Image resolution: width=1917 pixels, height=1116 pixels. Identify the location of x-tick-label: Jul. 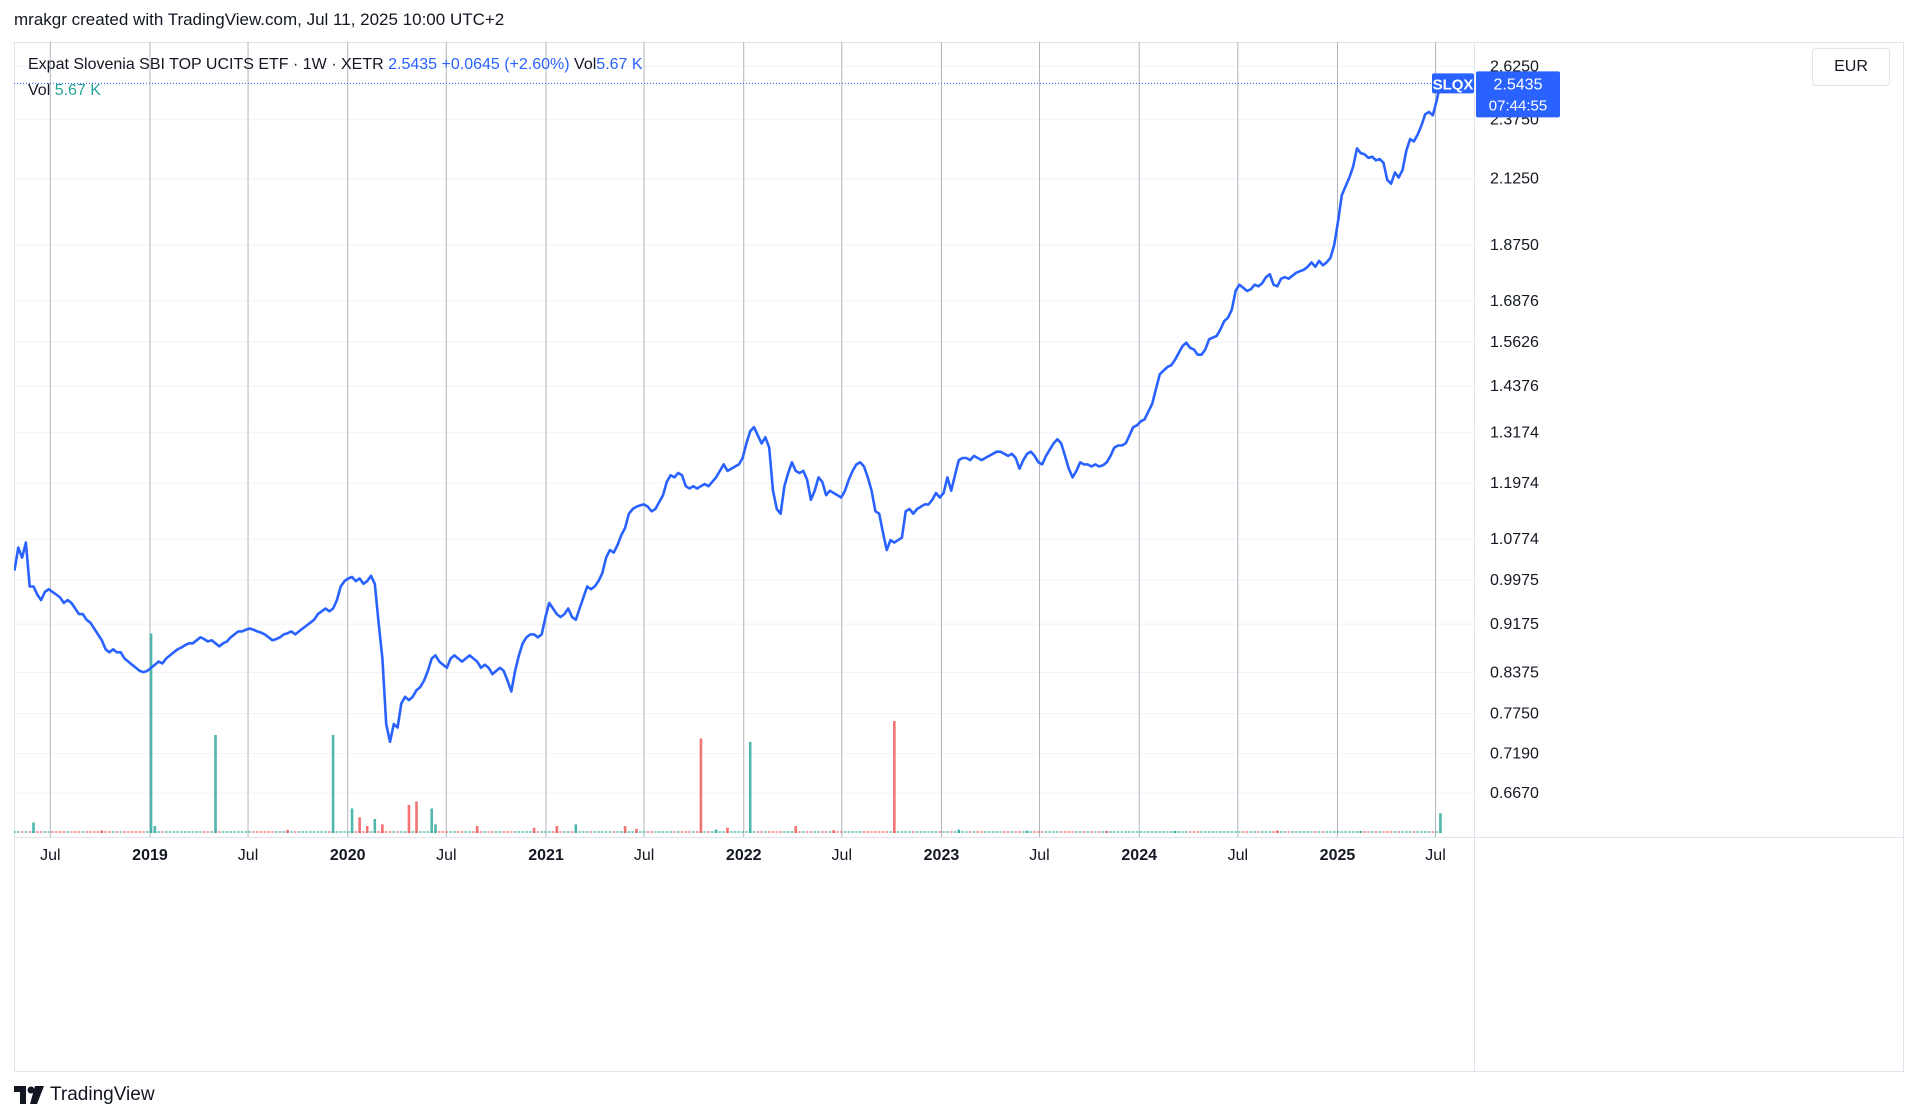
(248, 855).